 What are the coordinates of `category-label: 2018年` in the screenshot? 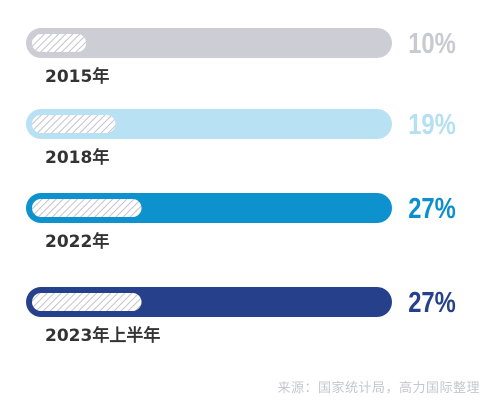 It's located at (77, 157).